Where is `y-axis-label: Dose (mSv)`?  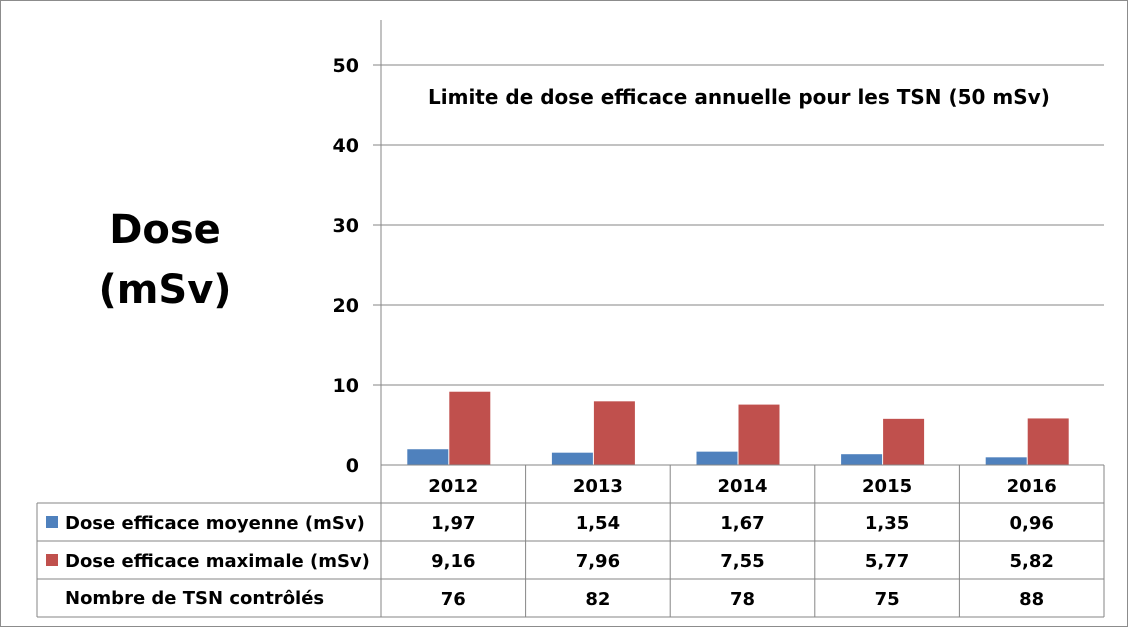 y-axis-label: Dose (mSv) is located at coordinates (165, 260).